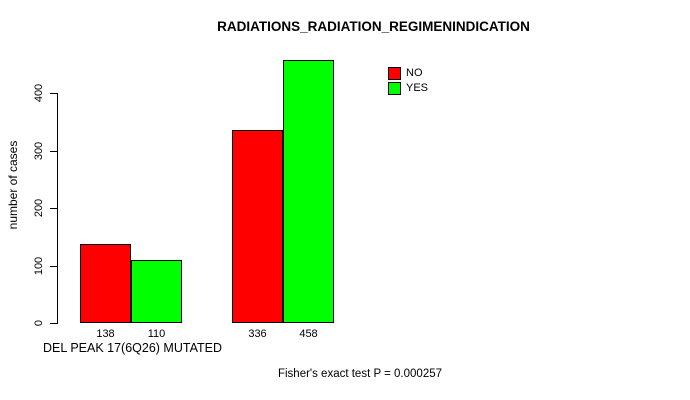 The height and width of the screenshot is (400, 690). I want to click on y-tick-label: 300, so click(39, 151).